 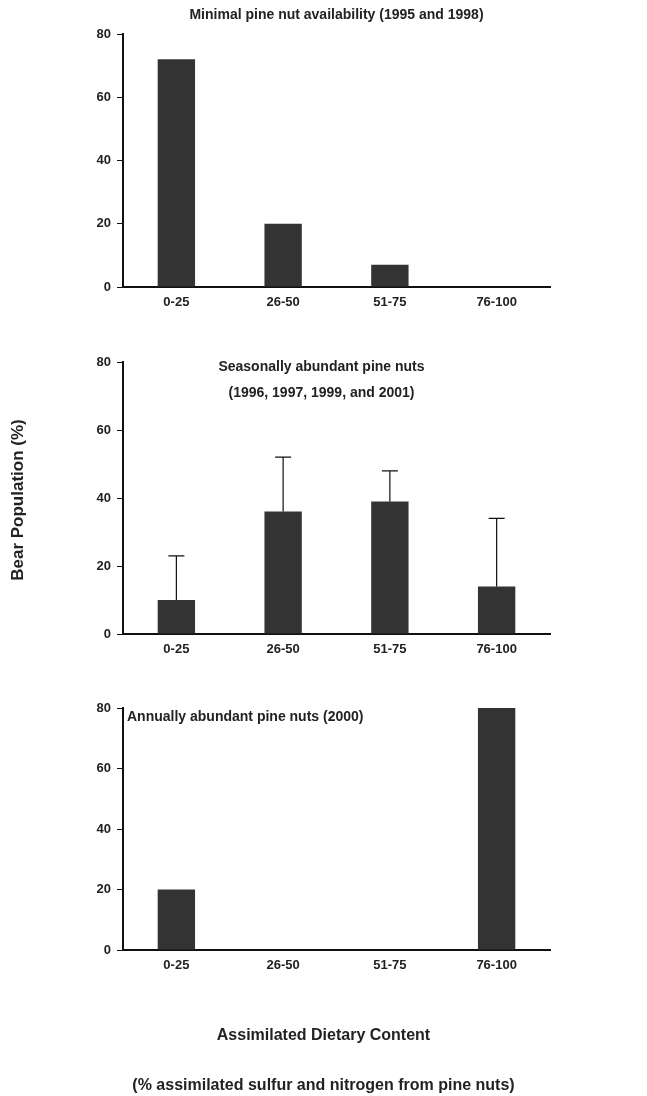 I want to click on chart-title: Minimal pine nut availability (1995 and 1998), so click(x=336, y=13).